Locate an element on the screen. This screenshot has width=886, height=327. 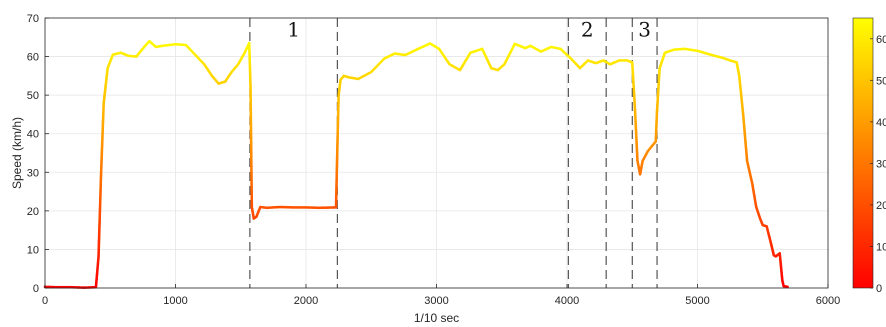
y-tick-label: 40 is located at coordinates (33, 135).